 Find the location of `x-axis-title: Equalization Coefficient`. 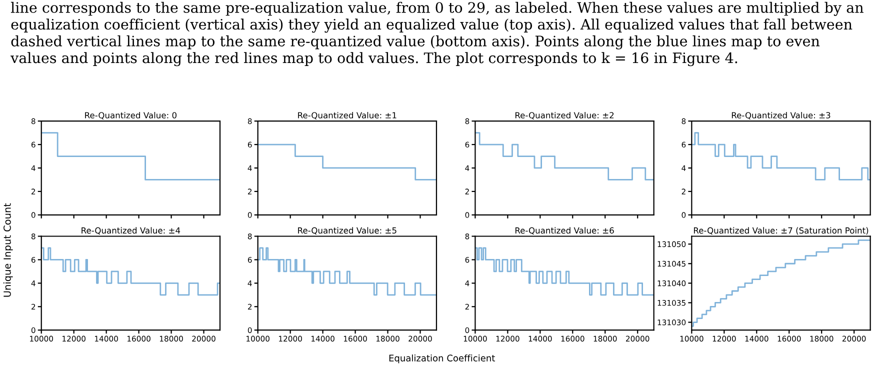

x-axis-title: Equalization Coefficient is located at coordinates (442, 359).